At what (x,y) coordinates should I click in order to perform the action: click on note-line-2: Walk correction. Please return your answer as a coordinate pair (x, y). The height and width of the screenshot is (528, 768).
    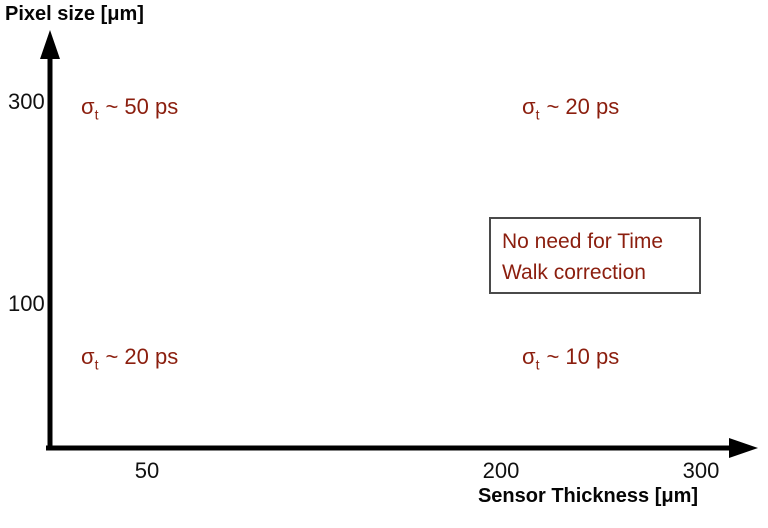
    Looking at the image, I should click on (574, 272).